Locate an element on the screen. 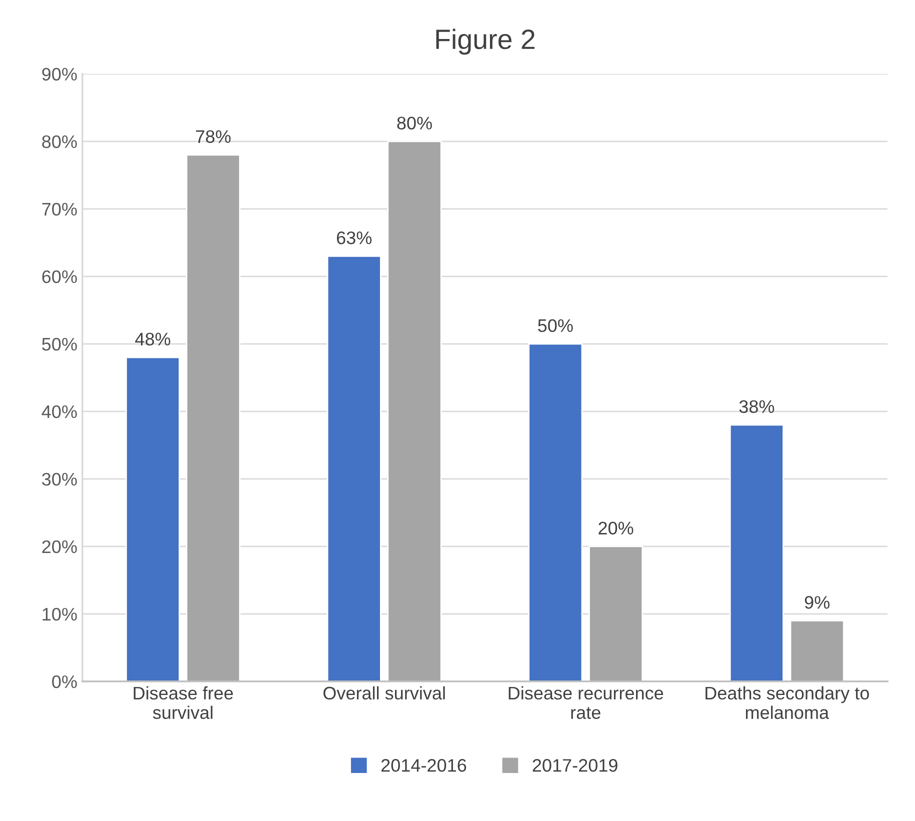  y-tick-label: 20% is located at coordinates (59, 547).